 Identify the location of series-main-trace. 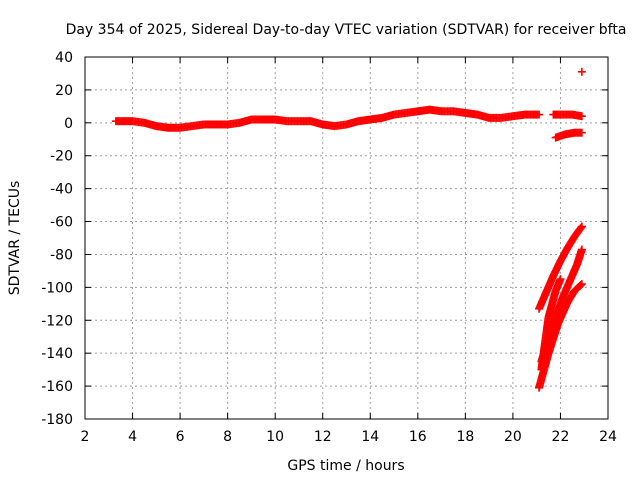
(327, 118).